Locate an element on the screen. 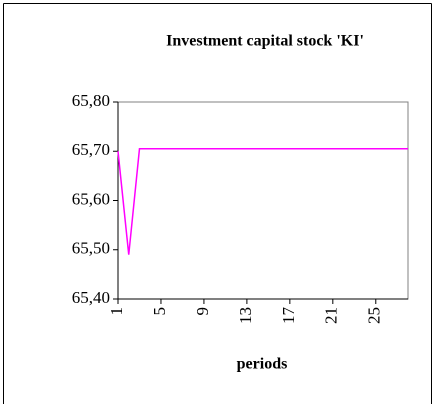 The width and height of the screenshot is (435, 404). x-tick-label: 21 is located at coordinates (331, 315).